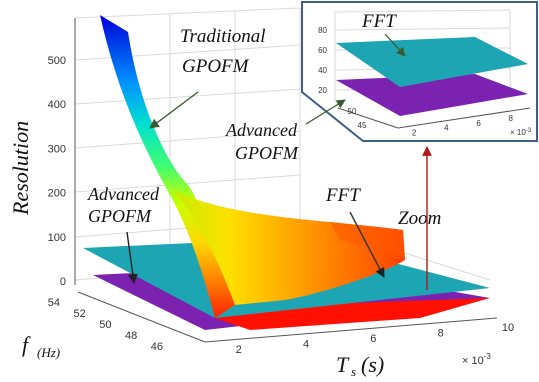 The height and width of the screenshot is (382, 539). Describe the element at coordinates (343, 364) in the screenshot. I see `x-axis-title: T` at that location.